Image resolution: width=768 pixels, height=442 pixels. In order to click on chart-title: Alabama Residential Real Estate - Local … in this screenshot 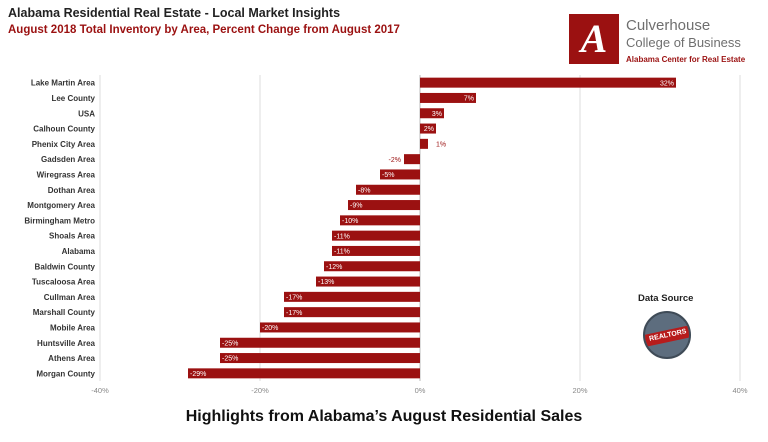, I will do `click(174, 13)`.